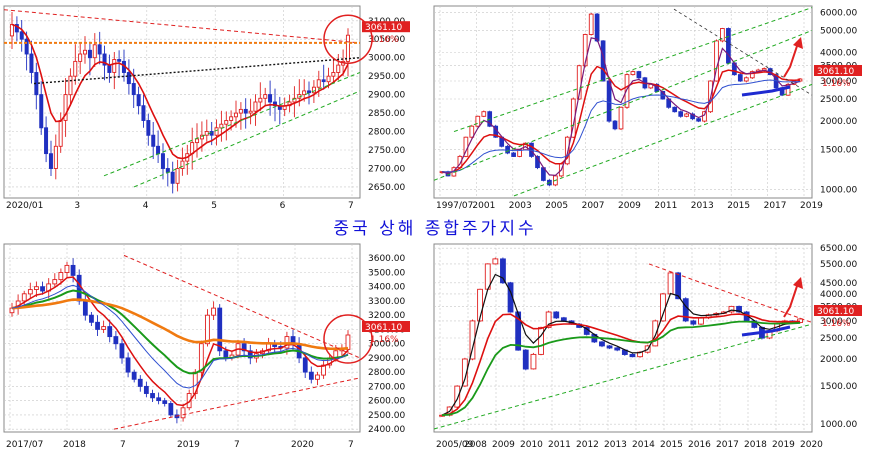  I want to click on y-tick-label: 3600.00, so click(386, 259).